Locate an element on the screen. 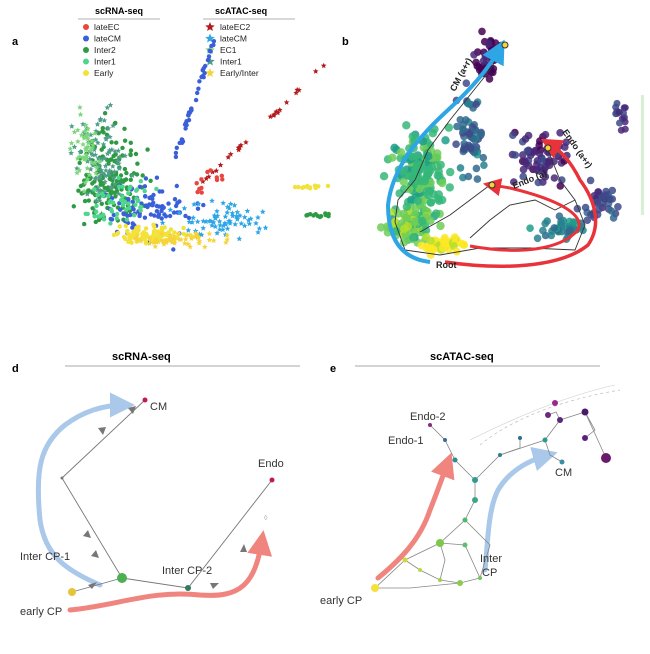  d-label-endo: Endo is located at coordinates (271, 464).